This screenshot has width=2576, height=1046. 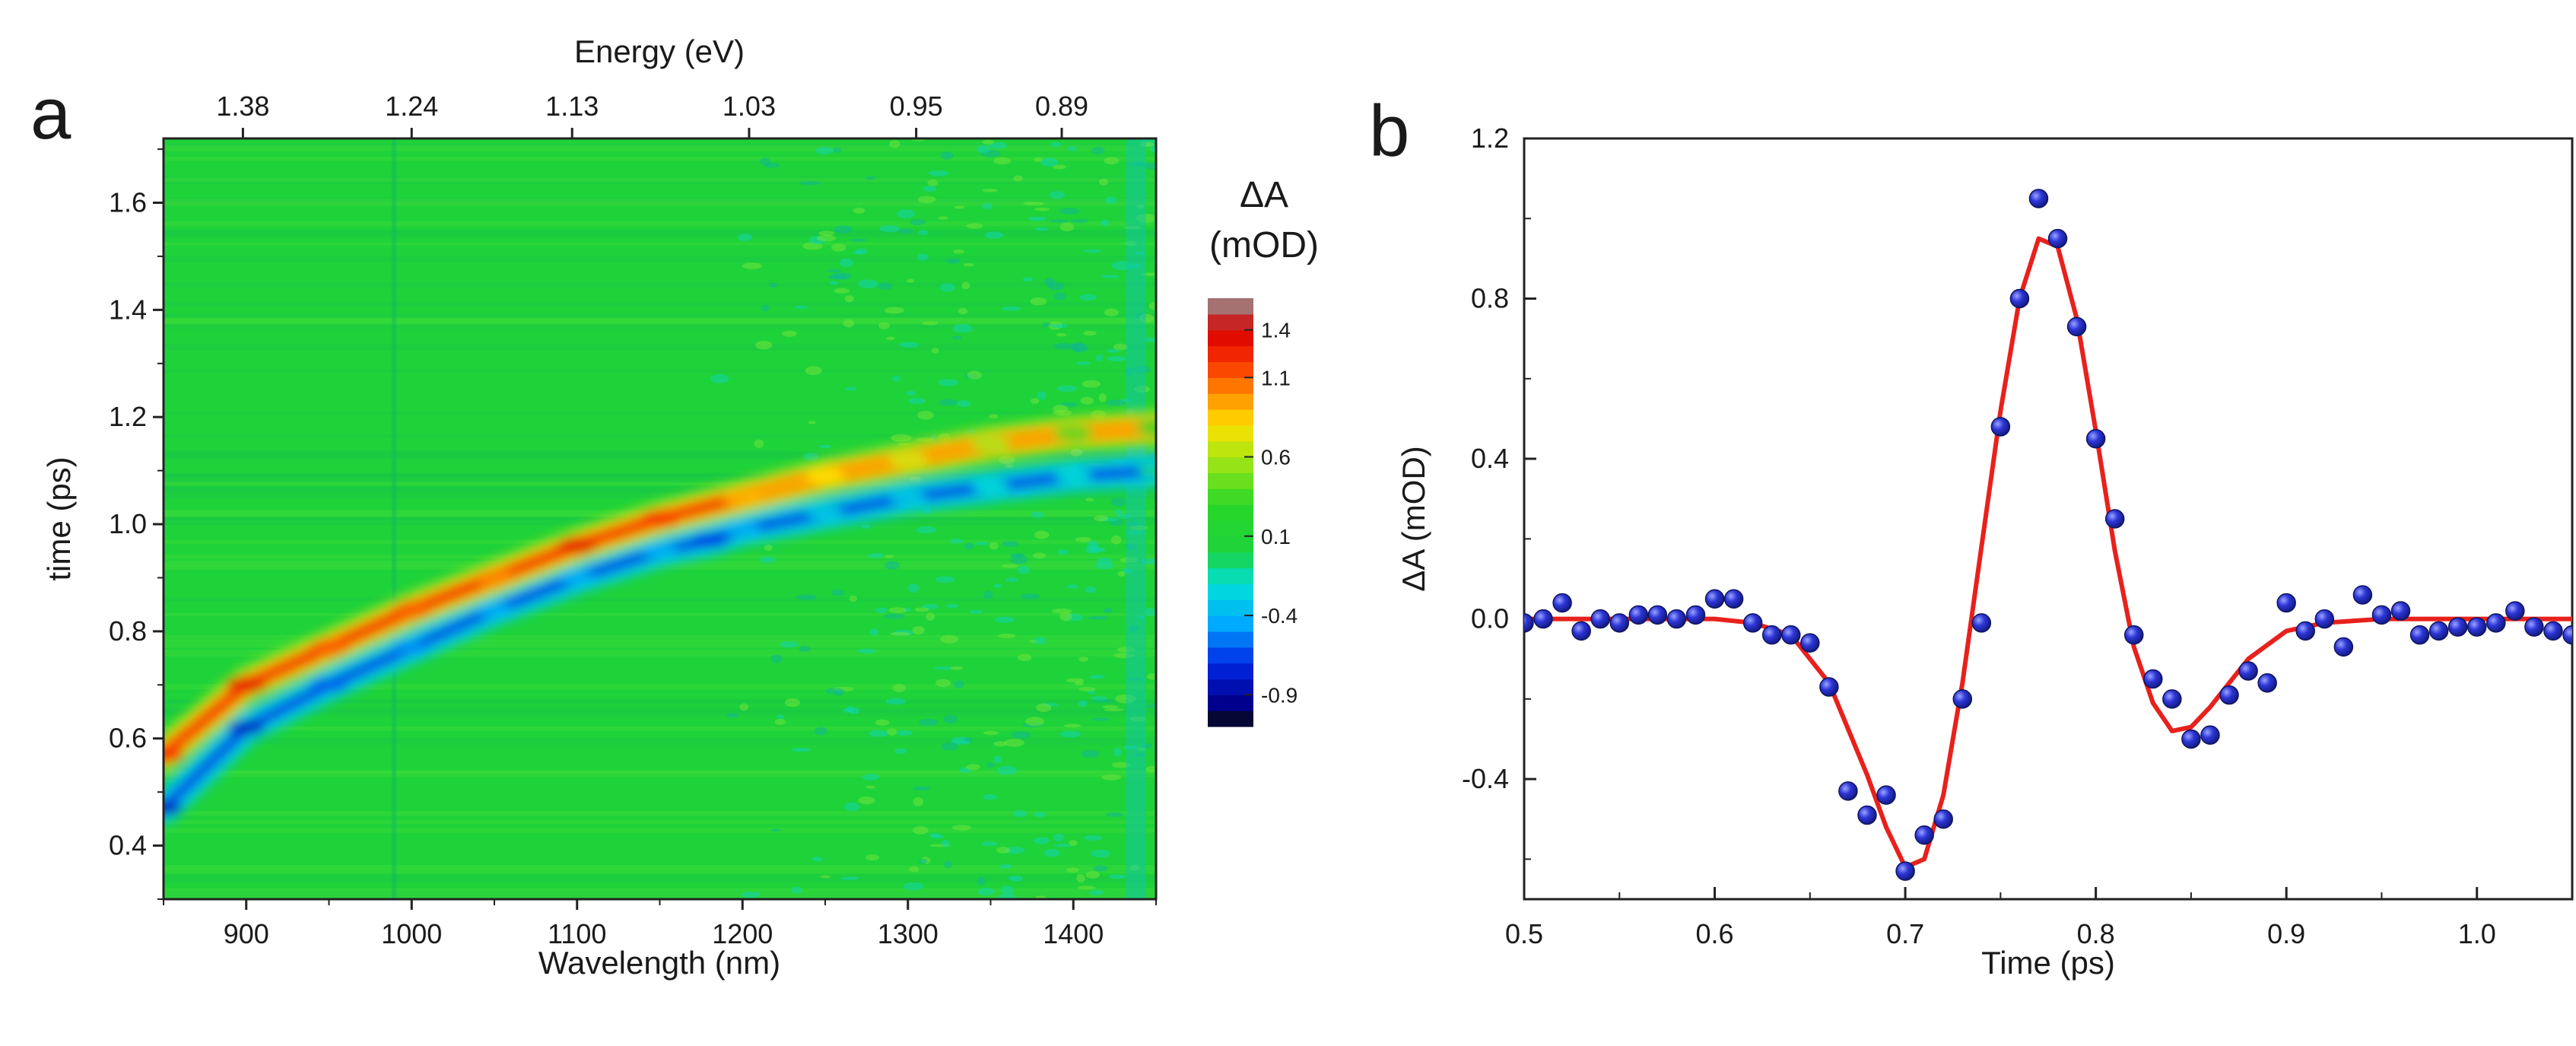 I want to click on panel-a-x-tick-label: 1000, so click(x=411, y=933).